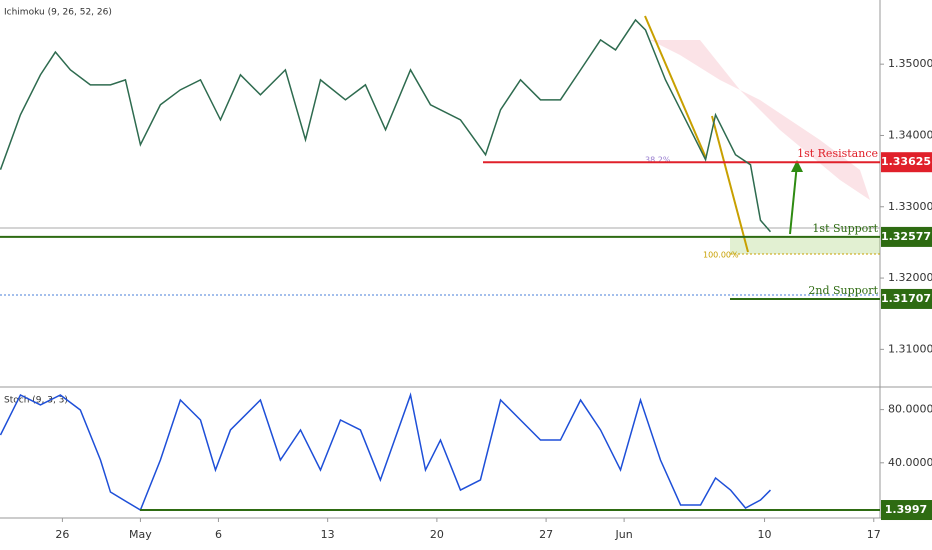 The width and height of the screenshot is (932, 550). Describe the element at coordinates (328, 534) in the screenshot. I see `x-tick-label: 13` at that location.